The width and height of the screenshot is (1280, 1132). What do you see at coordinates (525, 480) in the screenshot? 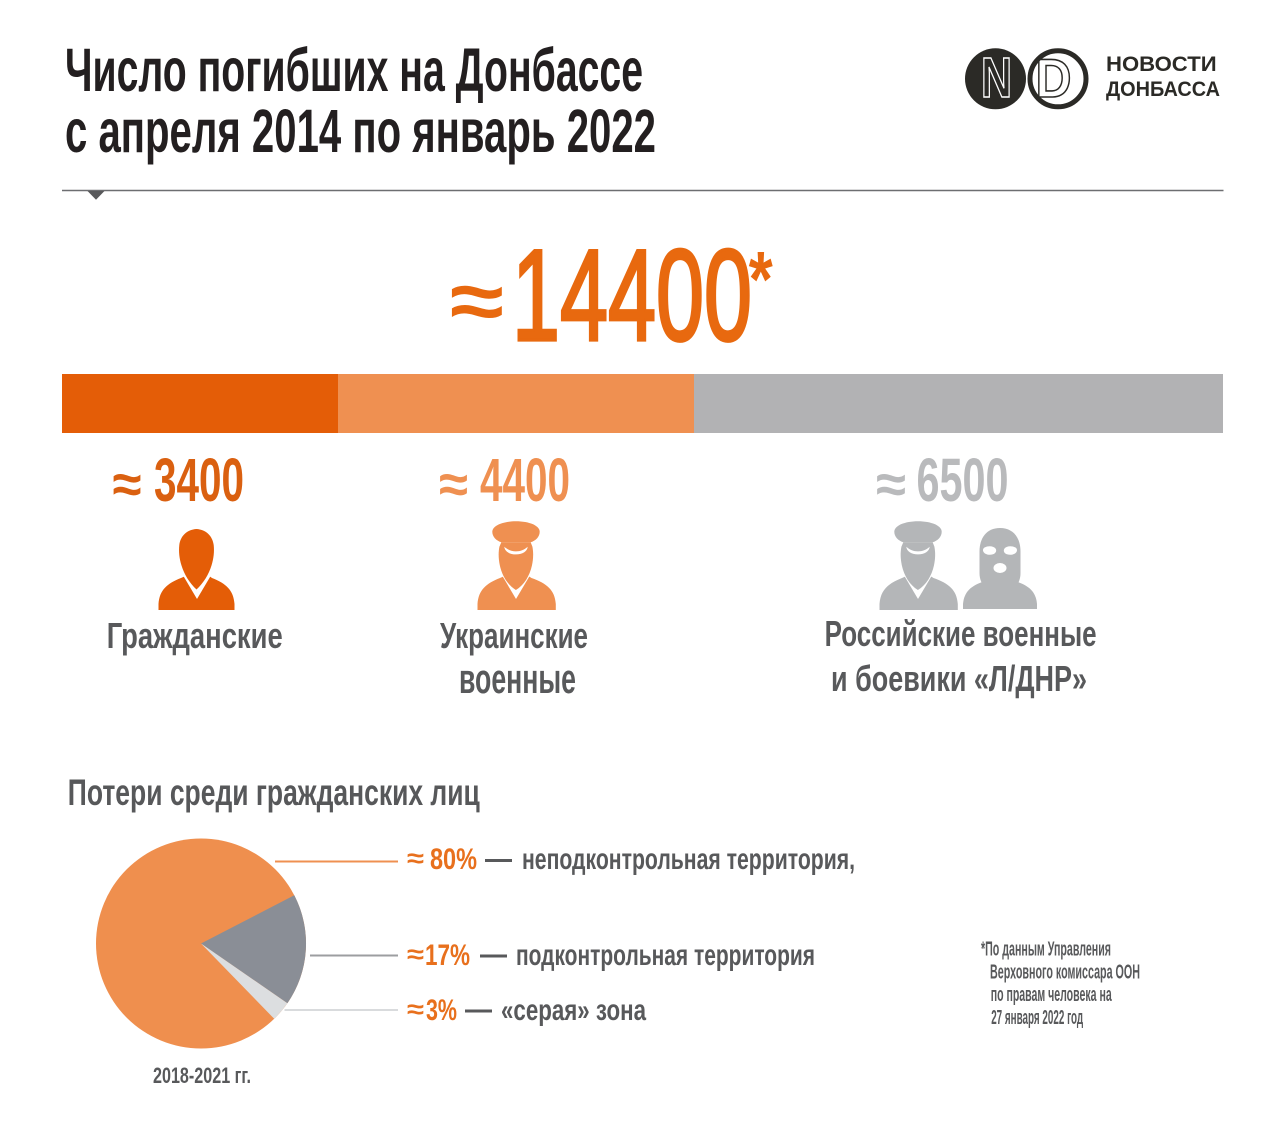
I see `svg-text: 4400` at bounding box center [525, 480].